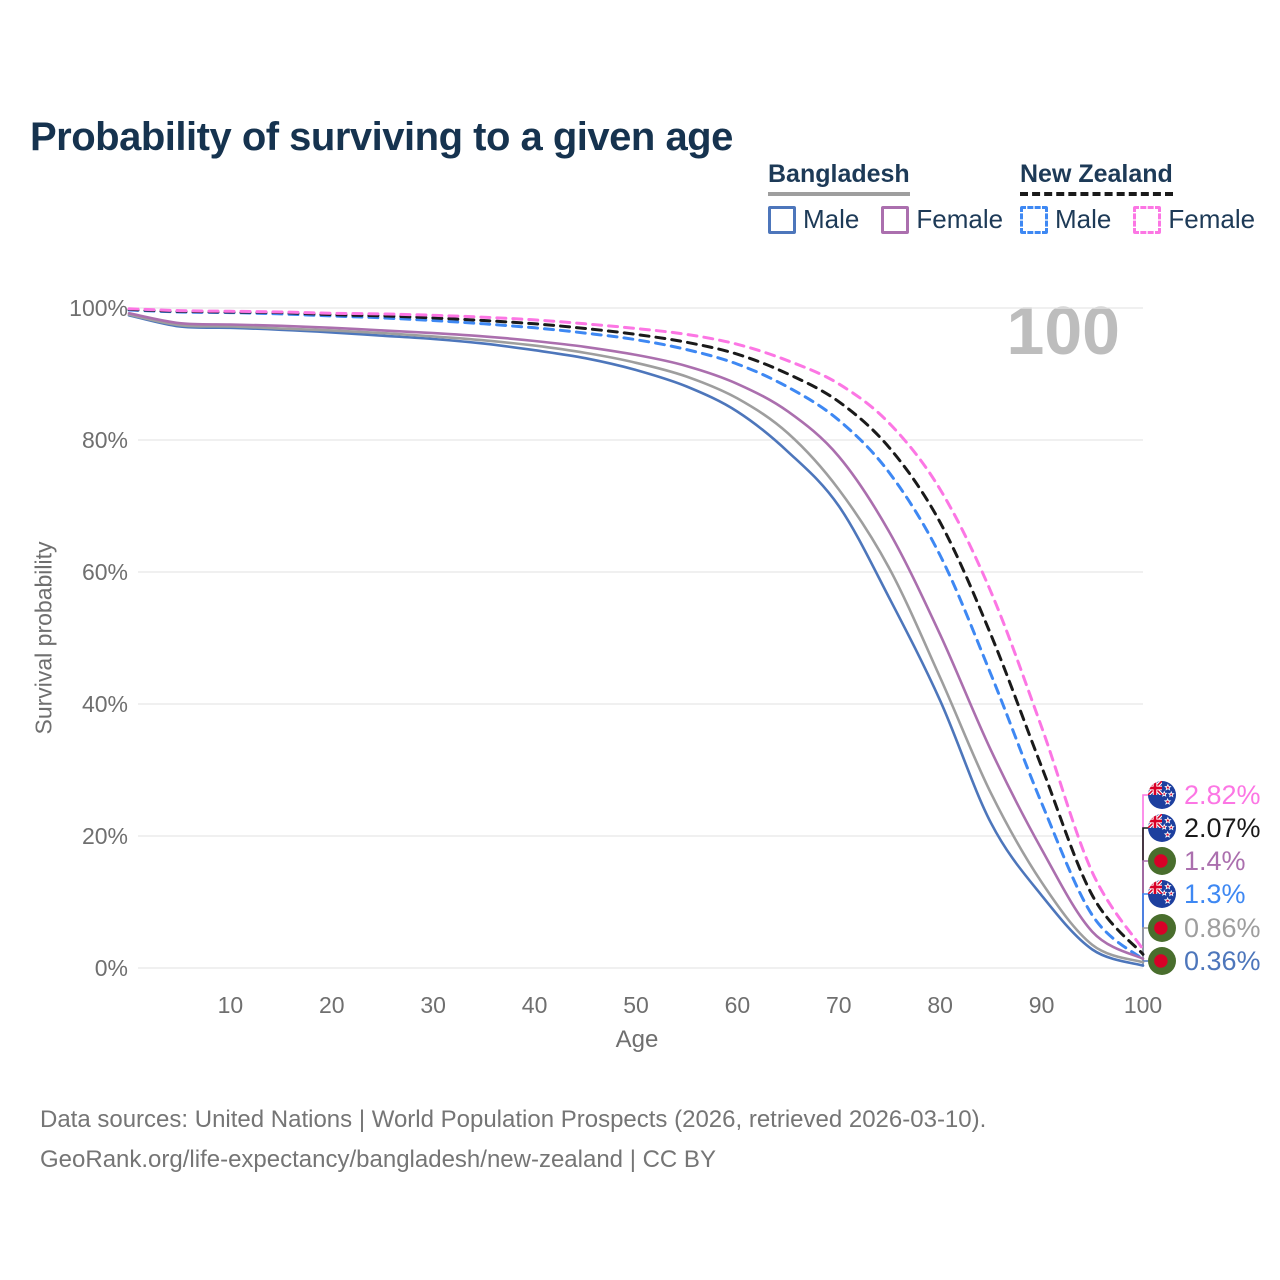 This screenshot has width=1280, height=1280. Describe the element at coordinates (1215, 894) in the screenshot. I see `end-label-value: 1.3%` at that location.